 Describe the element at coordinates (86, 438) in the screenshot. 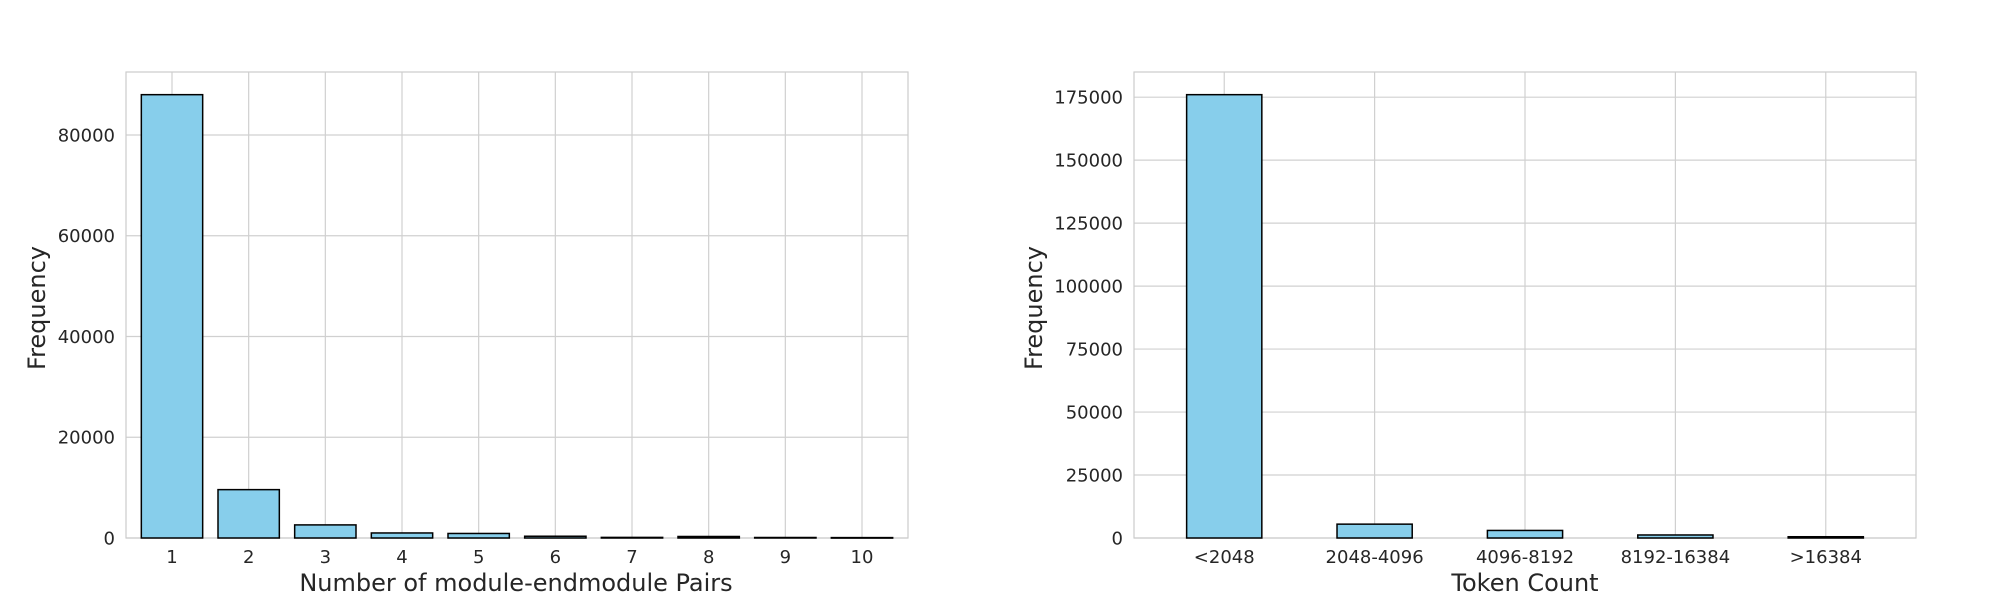

I see `y-tick-label: 20000` at that location.